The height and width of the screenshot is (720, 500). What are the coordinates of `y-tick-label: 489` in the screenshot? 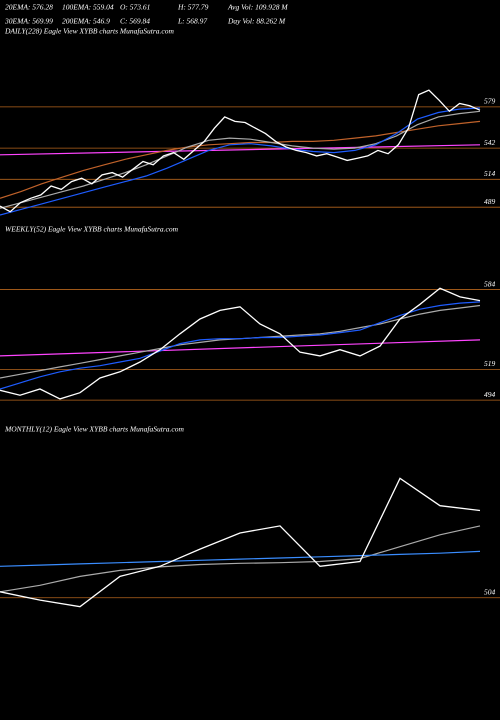 It's located at (490, 201).